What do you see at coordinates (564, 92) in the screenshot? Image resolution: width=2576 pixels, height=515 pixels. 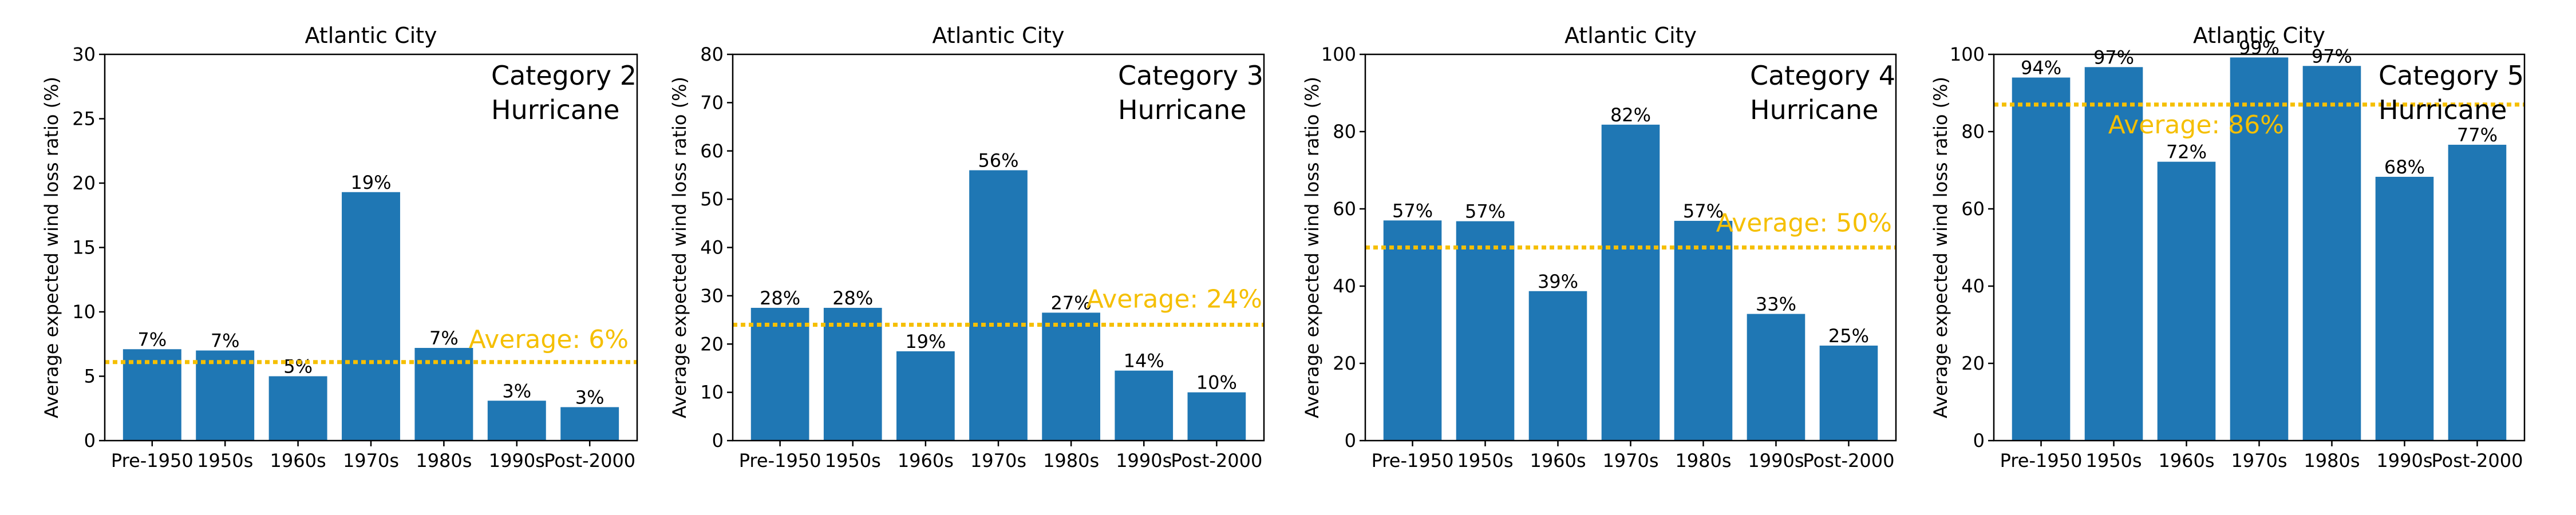 I see `category-label: Category 2 Hurricane` at bounding box center [564, 92].